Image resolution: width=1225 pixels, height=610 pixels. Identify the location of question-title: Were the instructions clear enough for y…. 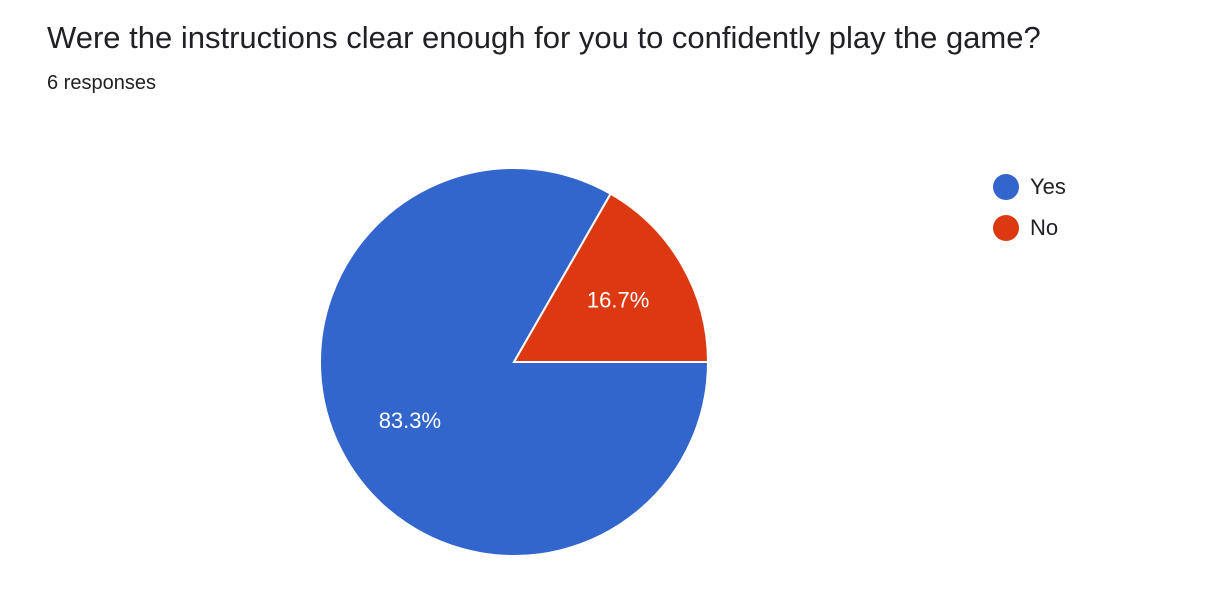
(544, 37).